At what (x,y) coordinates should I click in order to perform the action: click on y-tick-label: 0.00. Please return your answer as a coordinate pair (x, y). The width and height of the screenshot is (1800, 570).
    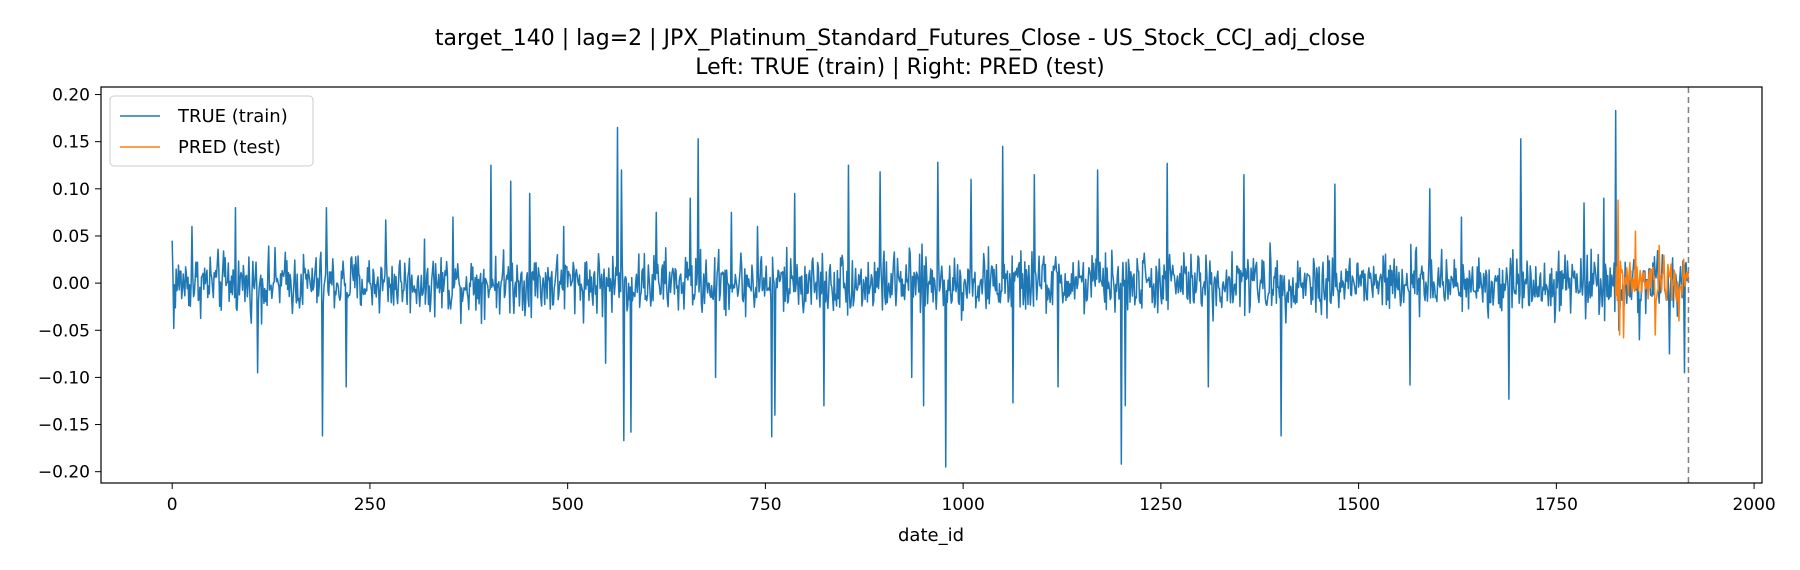
    Looking at the image, I should click on (71, 284).